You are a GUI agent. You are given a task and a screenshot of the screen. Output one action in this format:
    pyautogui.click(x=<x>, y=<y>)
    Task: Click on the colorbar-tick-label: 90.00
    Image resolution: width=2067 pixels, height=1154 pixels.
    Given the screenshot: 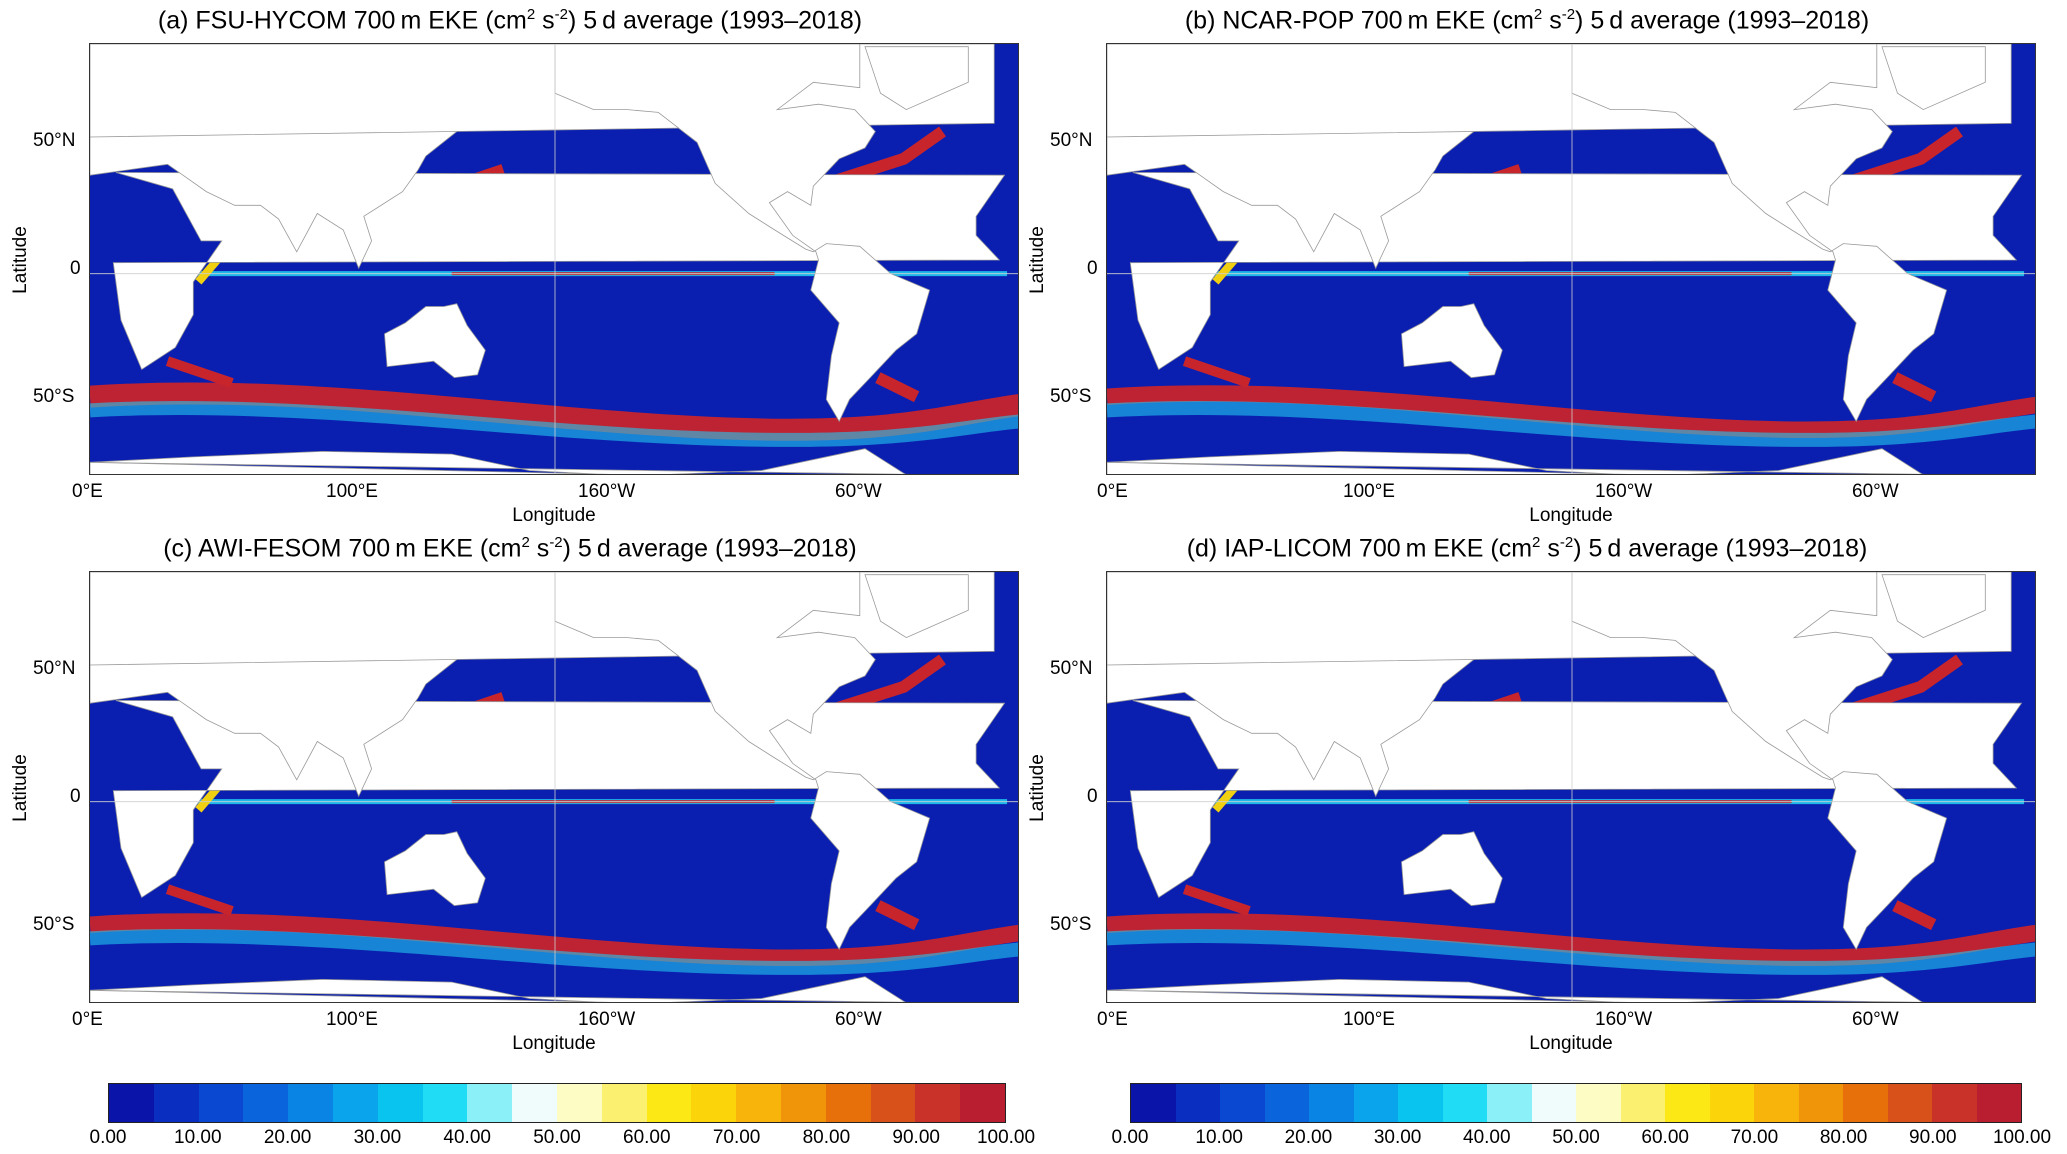 What is the action you would take?
    pyautogui.click(x=1933, y=1137)
    